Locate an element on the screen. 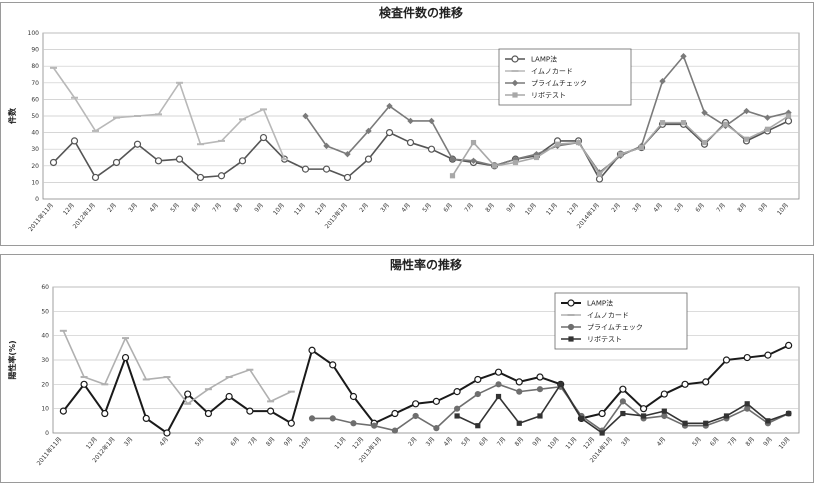  y-axis-label: 件数 is located at coordinates (12, 115).